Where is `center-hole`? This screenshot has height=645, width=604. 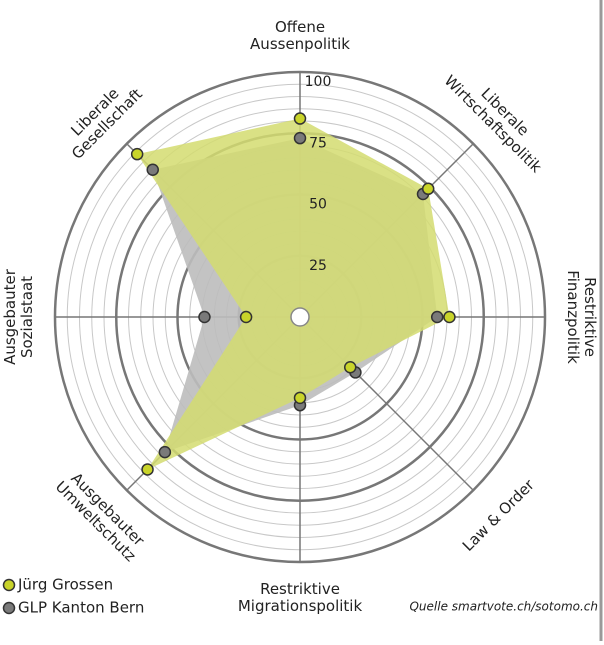
center-hole is located at coordinates (300, 317).